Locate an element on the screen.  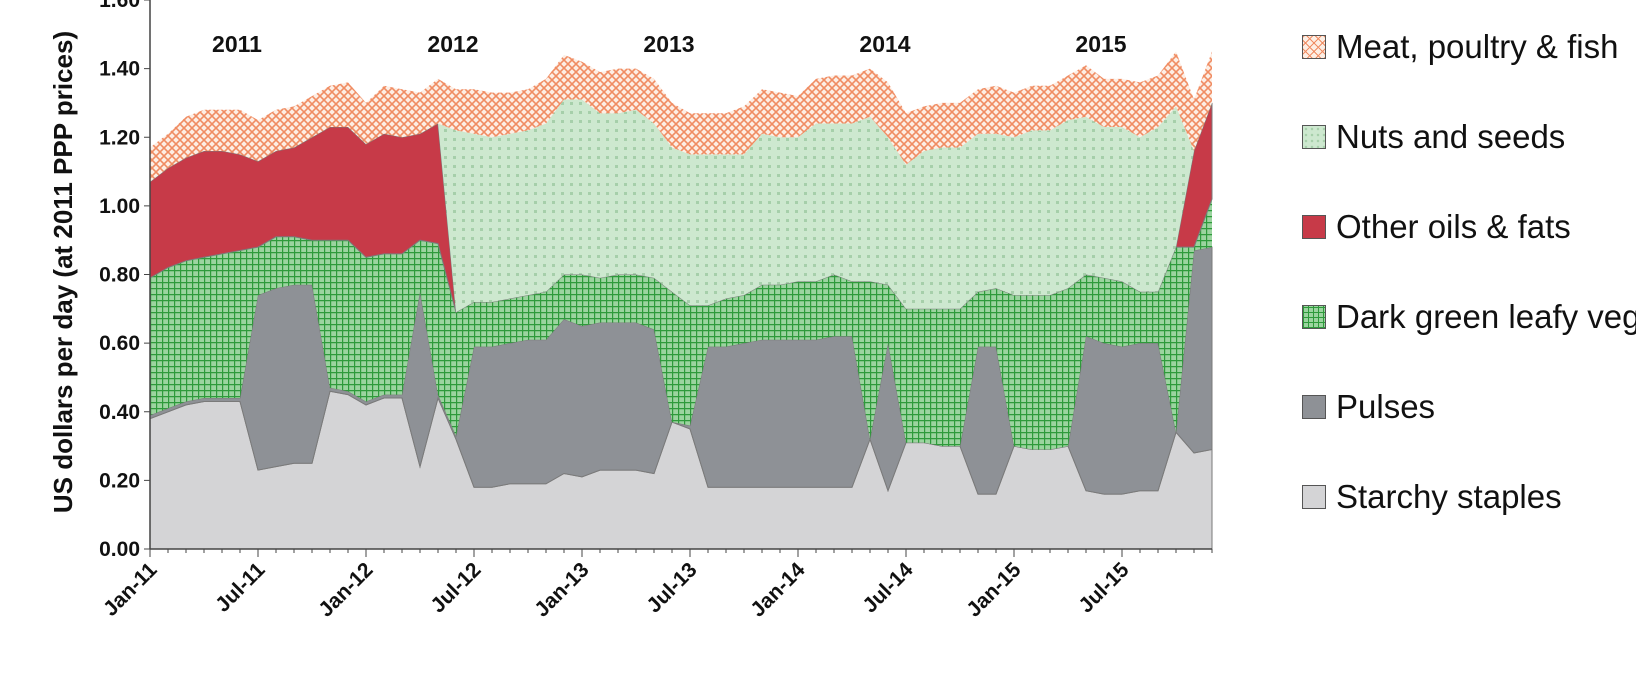
year-labels: 2011 2012 2013 2014 2015 is located at coordinates (669, 44).